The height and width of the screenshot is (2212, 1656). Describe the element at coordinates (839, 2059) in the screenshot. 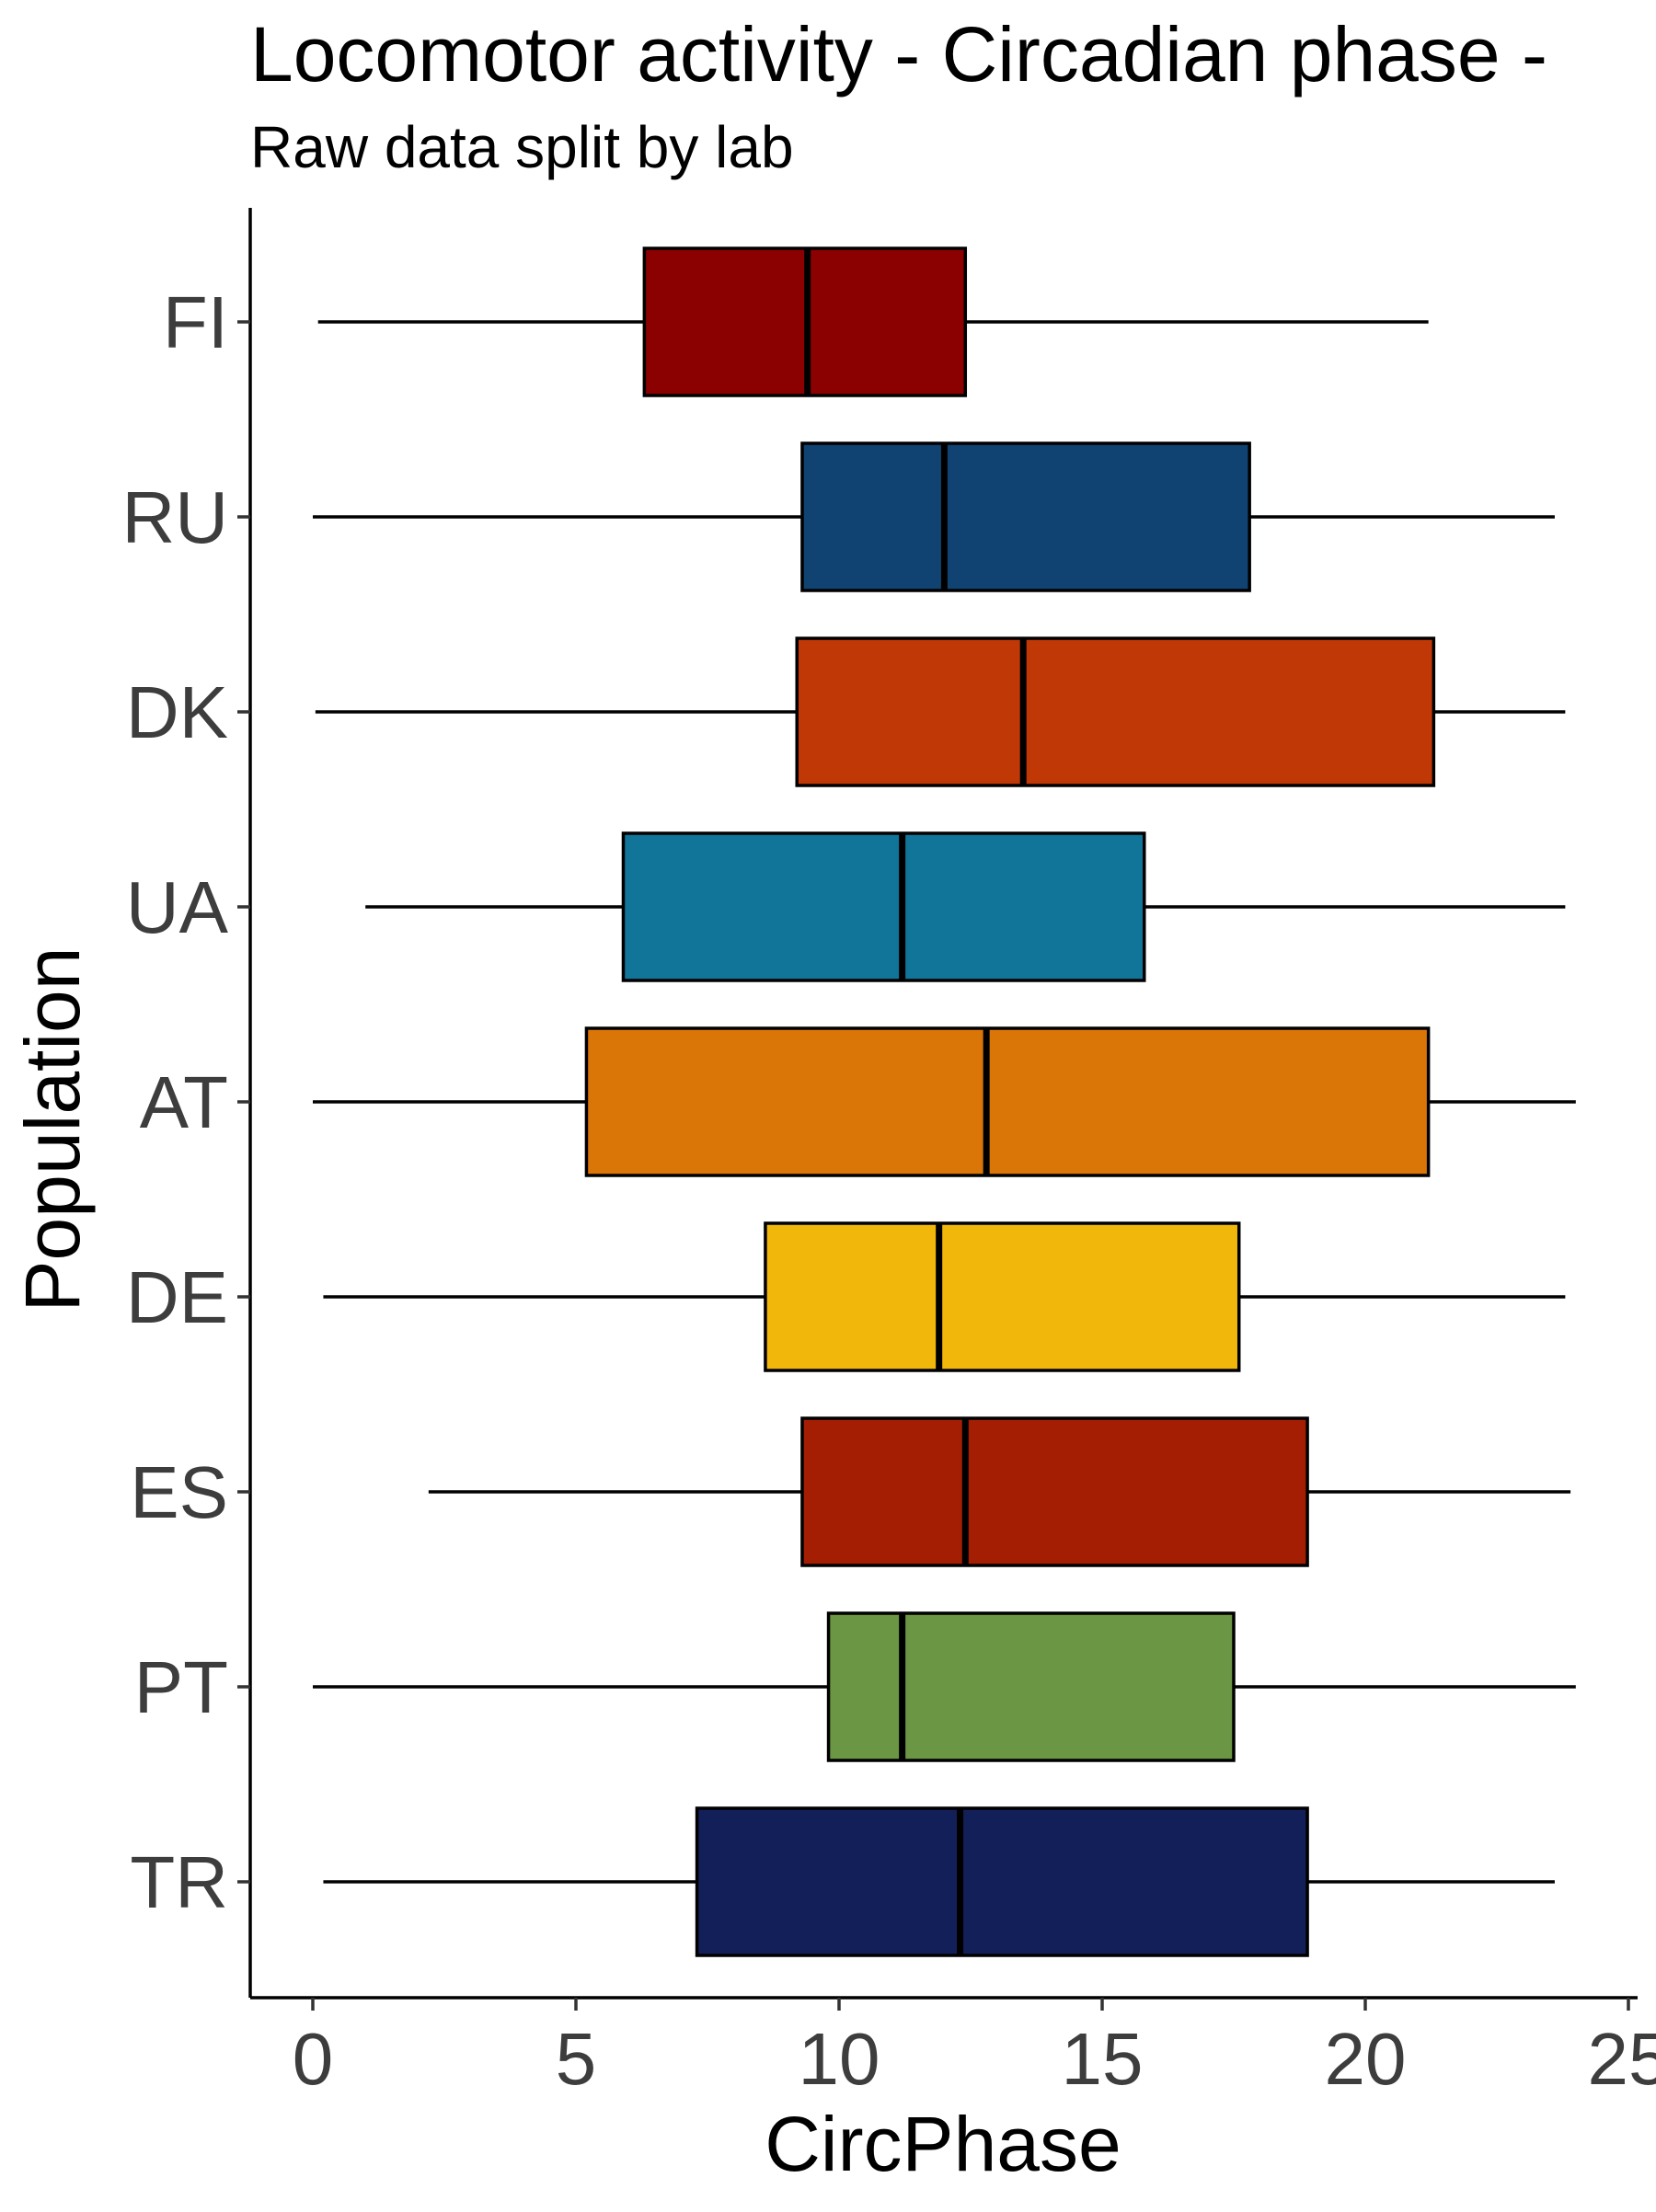

I see `x-tick-label: 10` at that location.